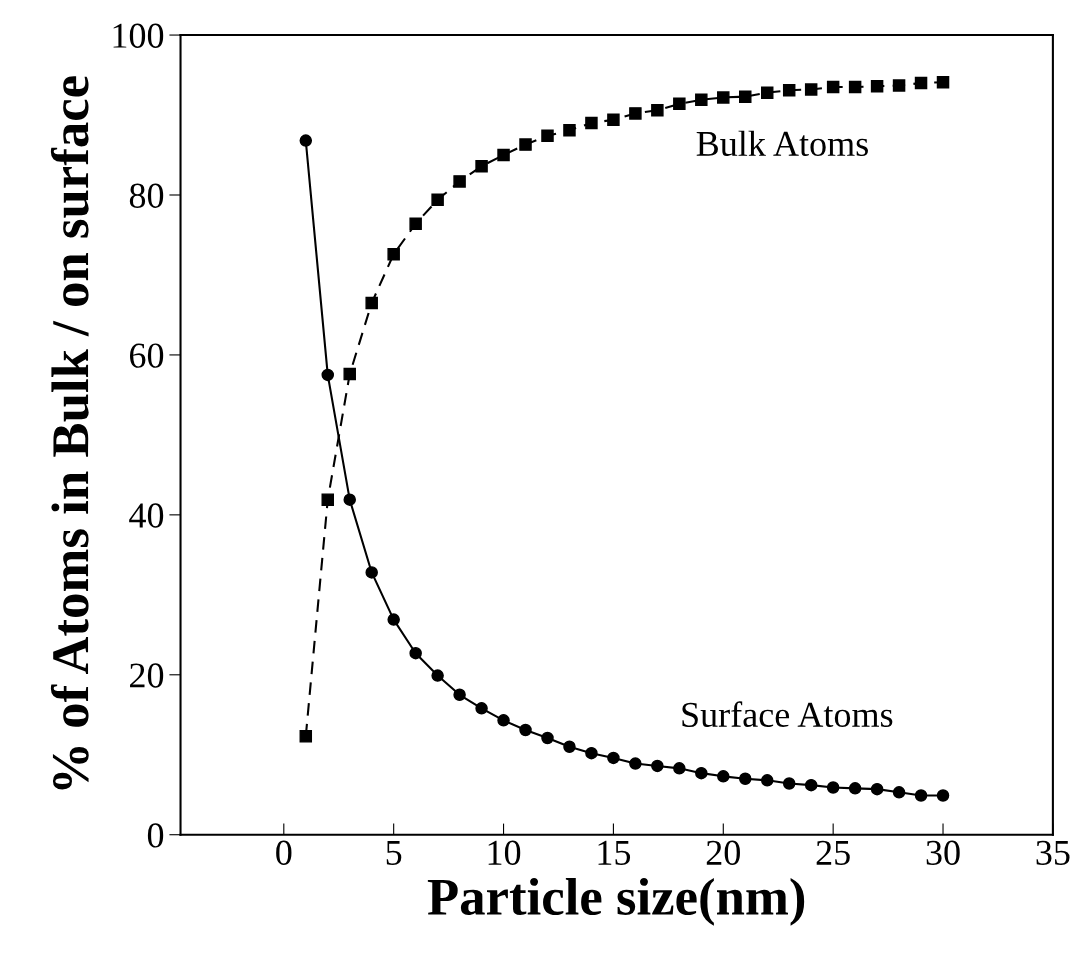 The height and width of the screenshot is (974, 1081). What do you see at coordinates (284, 852) in the screenshot?
I see `x-tick-label: 0` at bounding box center [284, 852].